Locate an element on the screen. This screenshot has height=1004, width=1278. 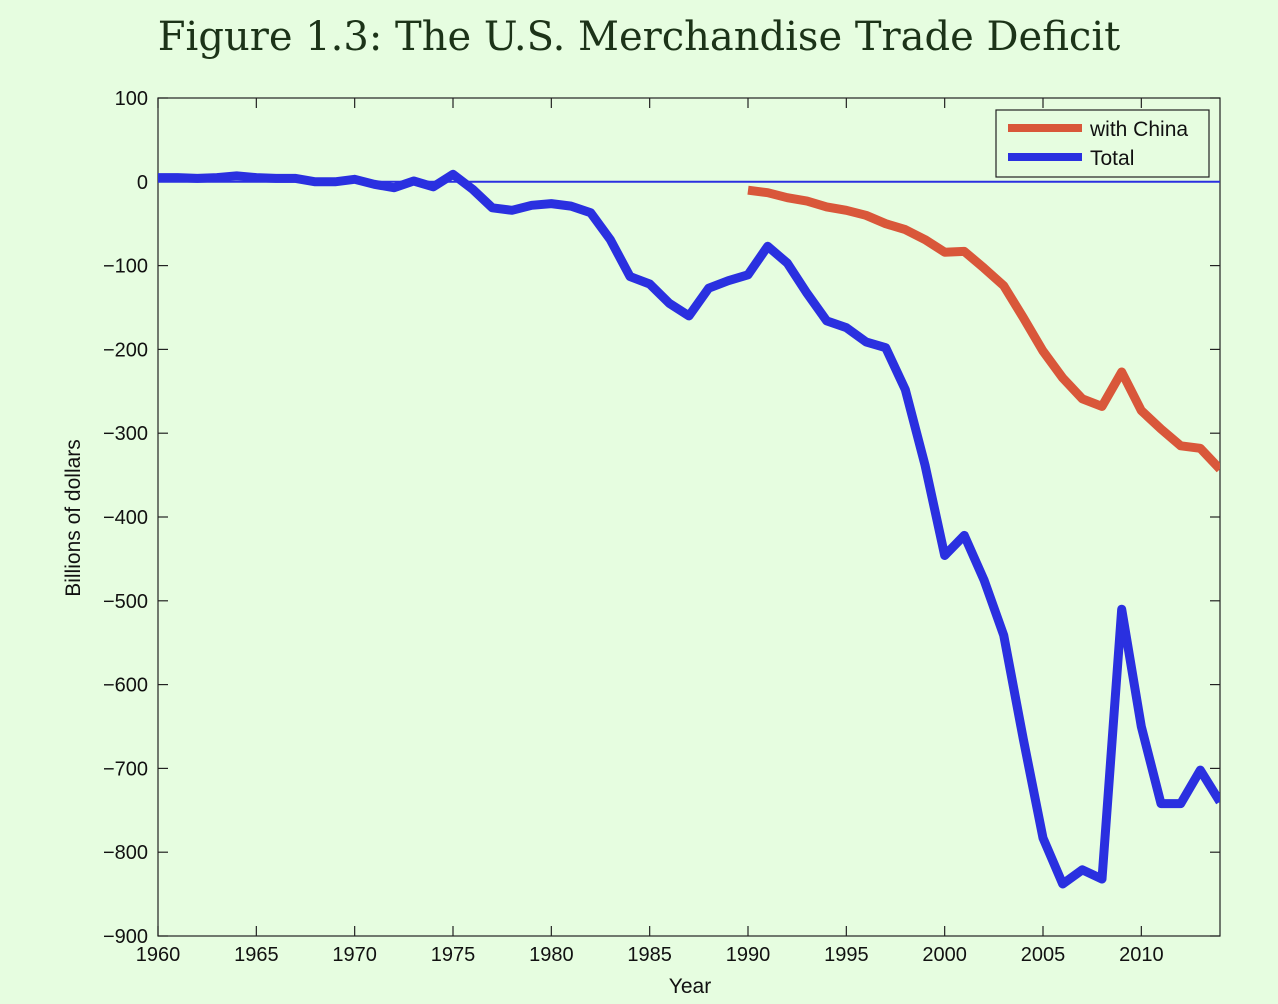
y-tick-label: −600 is located at coordinates (125, 686).